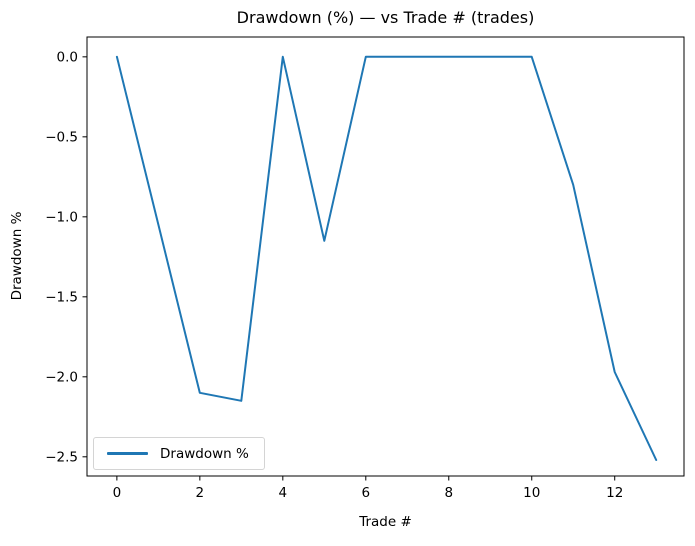 Image resolution: width=695 pixels, height=546 pixels. I want to click on x-tick-label: 8, so click(448, 493).